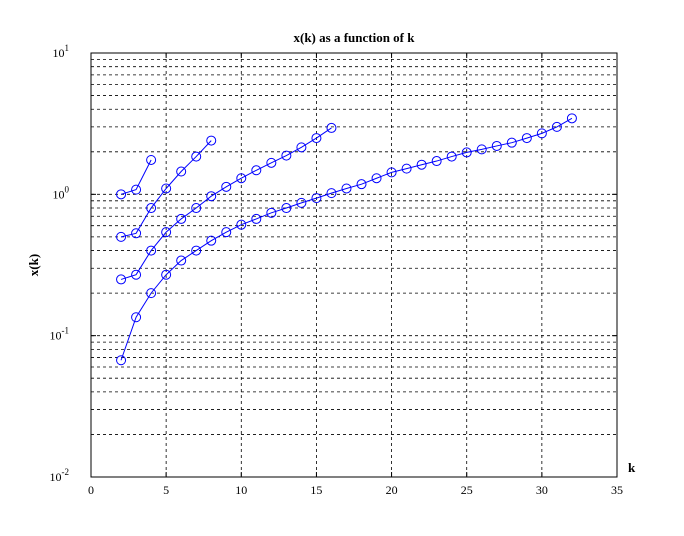 The width and height of the screenshot is (684, 536). Describe the element at coordinates (392, 490) in the screenshot. I see `x-tick-label: 20` at that location.